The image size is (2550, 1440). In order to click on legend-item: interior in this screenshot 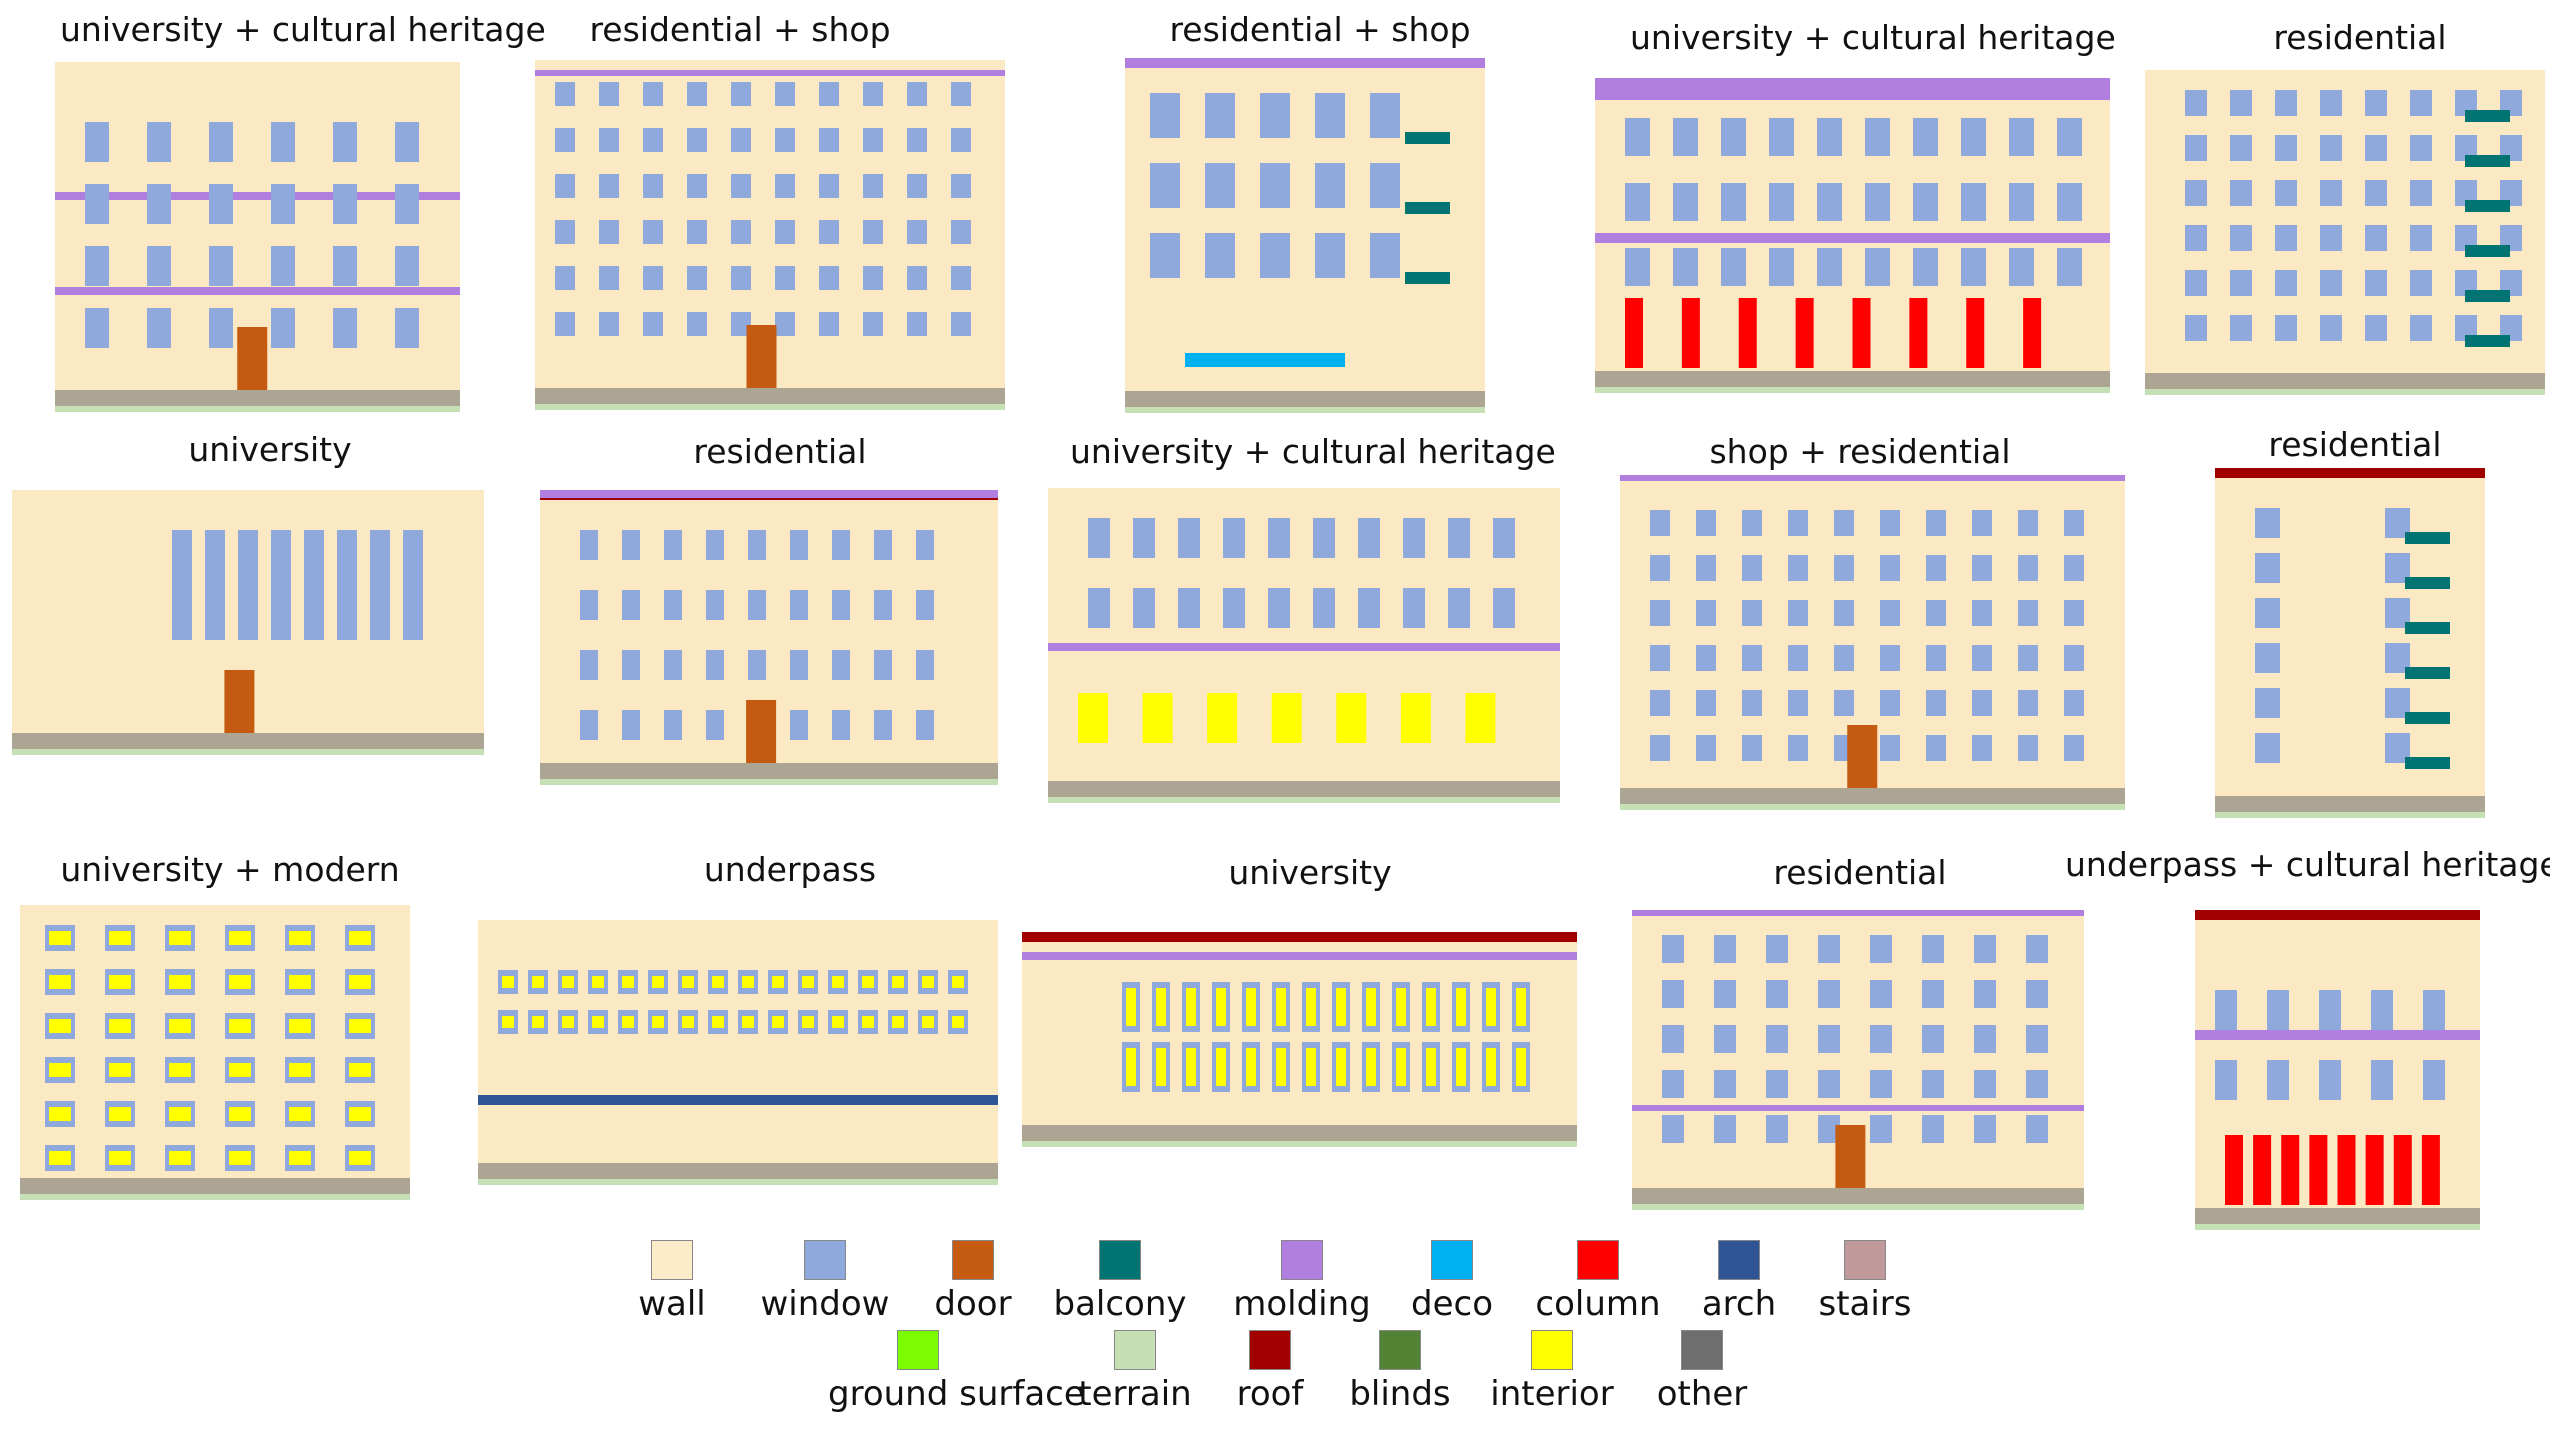, I will do `click(1552, 1372)`.